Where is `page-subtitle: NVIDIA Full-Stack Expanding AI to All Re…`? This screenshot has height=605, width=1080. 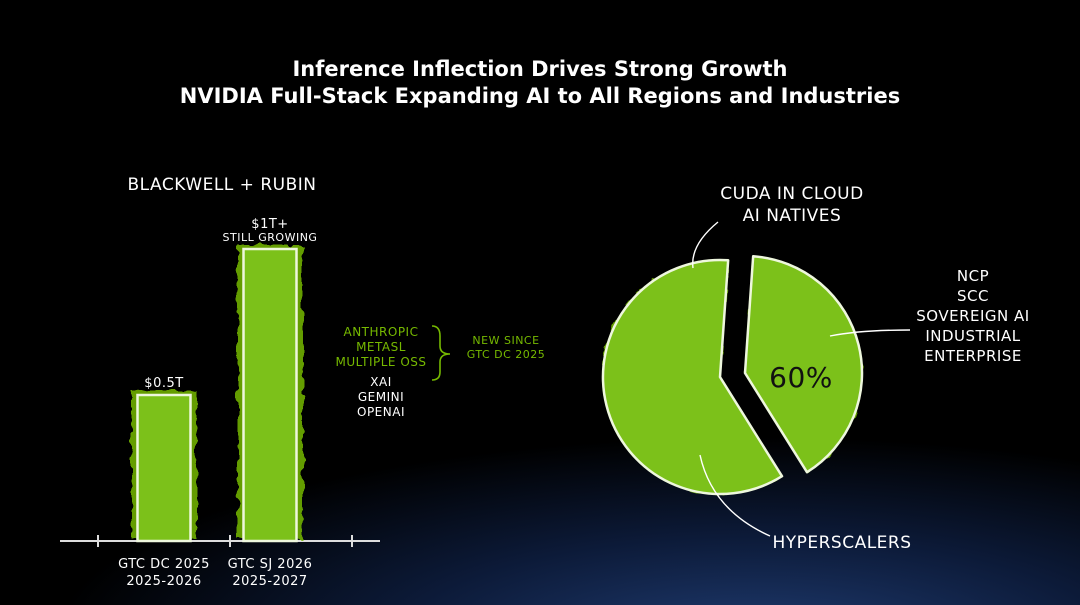 page-subtitle: NVIDIA Full-Stack Expanding AI to All Re… is located at coordinates (540, 96).